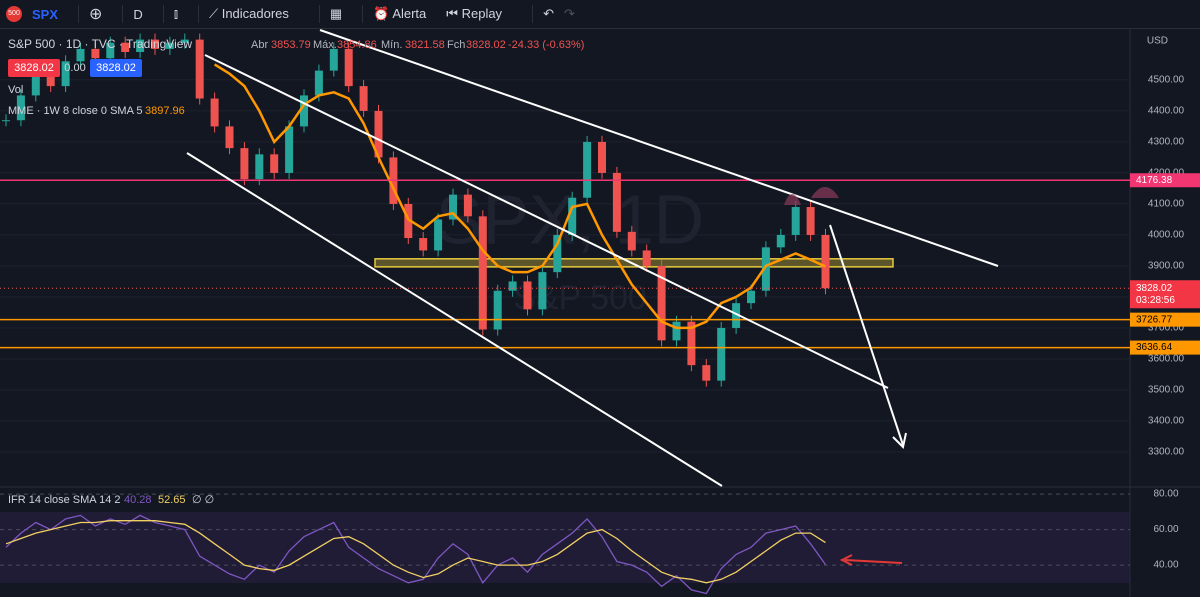 The image size is (1200, 597). I want to click on indicators-button: ⟋ Indicadores, so click(248, 13).